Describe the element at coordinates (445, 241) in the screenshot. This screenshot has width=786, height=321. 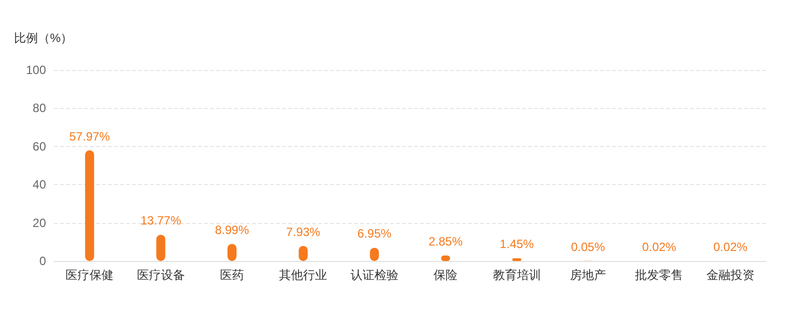
I see `data-label: 2.85%` at that location.